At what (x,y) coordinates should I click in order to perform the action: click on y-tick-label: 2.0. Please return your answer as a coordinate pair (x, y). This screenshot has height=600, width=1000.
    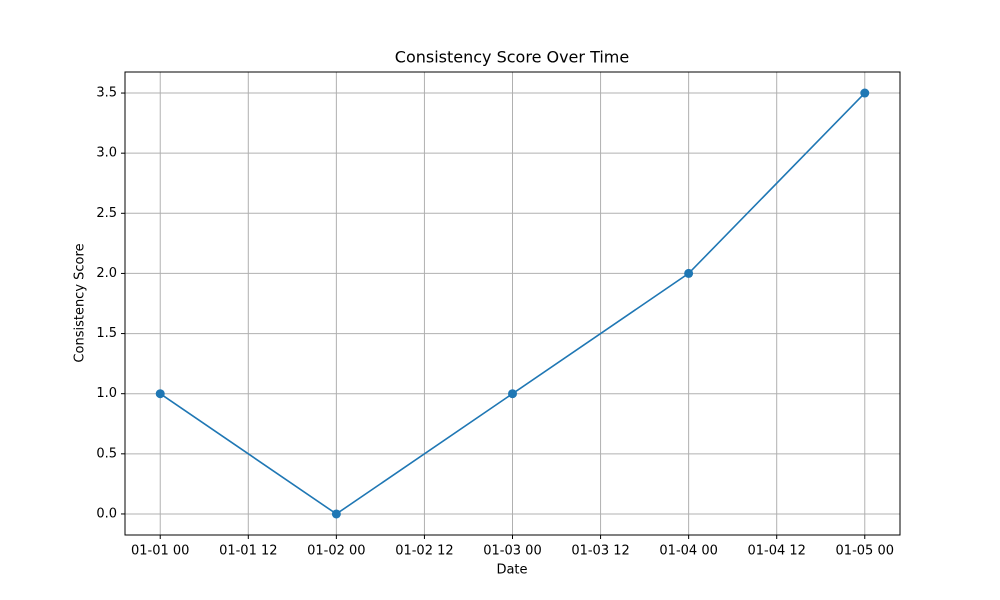
    Looking at the image, I should click on (106, 273).